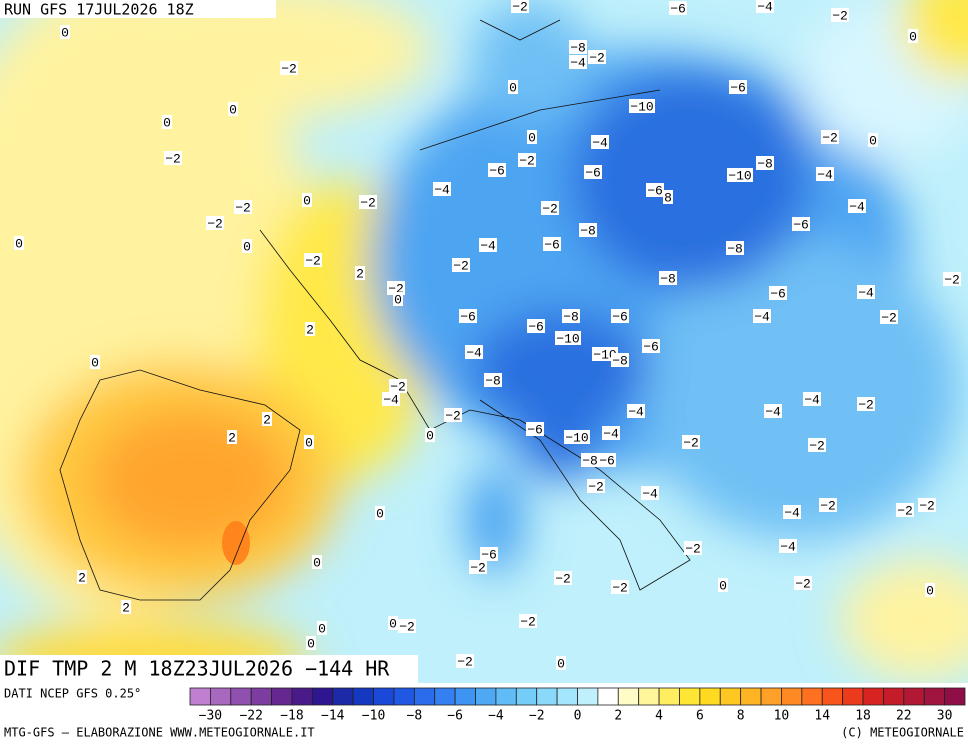 The width and height of the screenshot is (968, 749). Describe the element at coordinates (99, 10) in the screenshot. I see `run-label: RUN GFS 17JUL2026 18Z` at that location.